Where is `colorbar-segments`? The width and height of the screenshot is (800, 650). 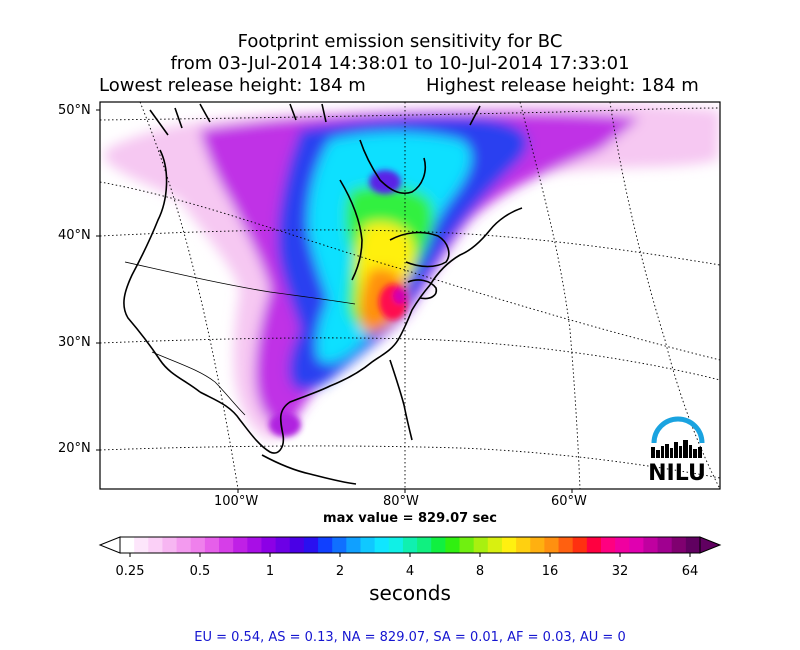 colorbar-segments is located at coordinates (410, 545).